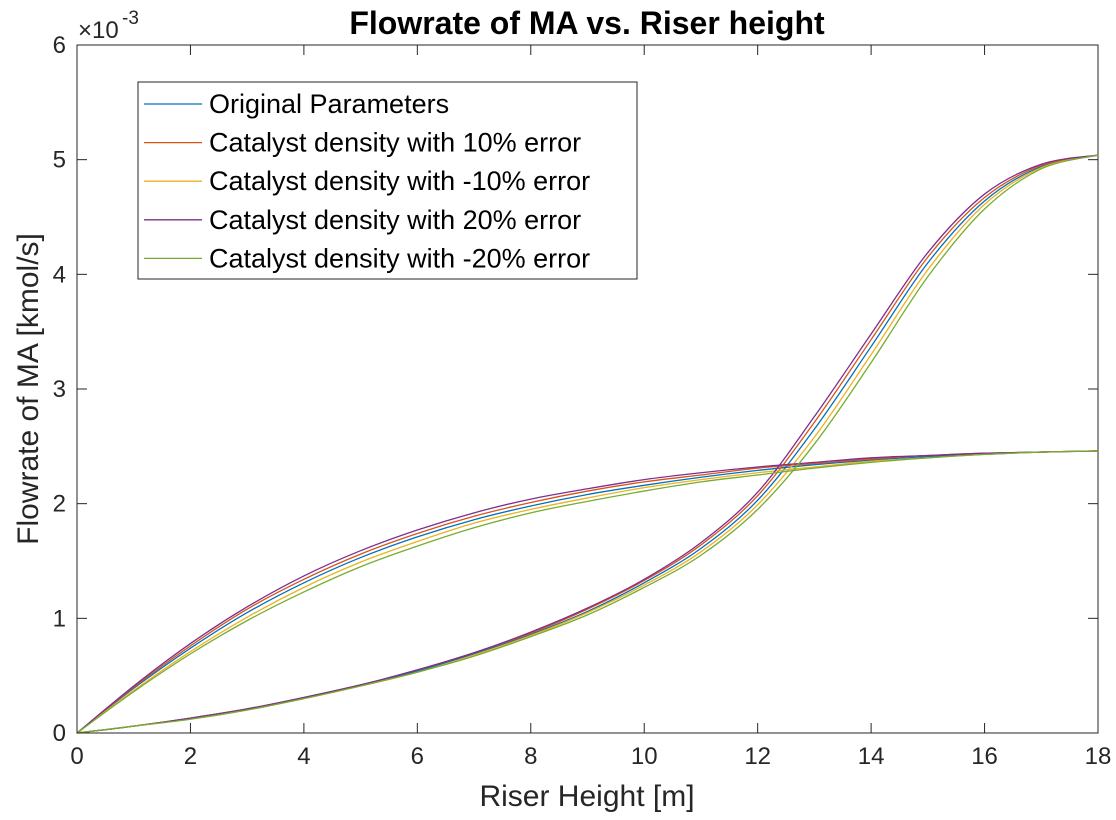 The image size is (1116, 820). I want to click on x-tick-label: 12, so click(757, 756).